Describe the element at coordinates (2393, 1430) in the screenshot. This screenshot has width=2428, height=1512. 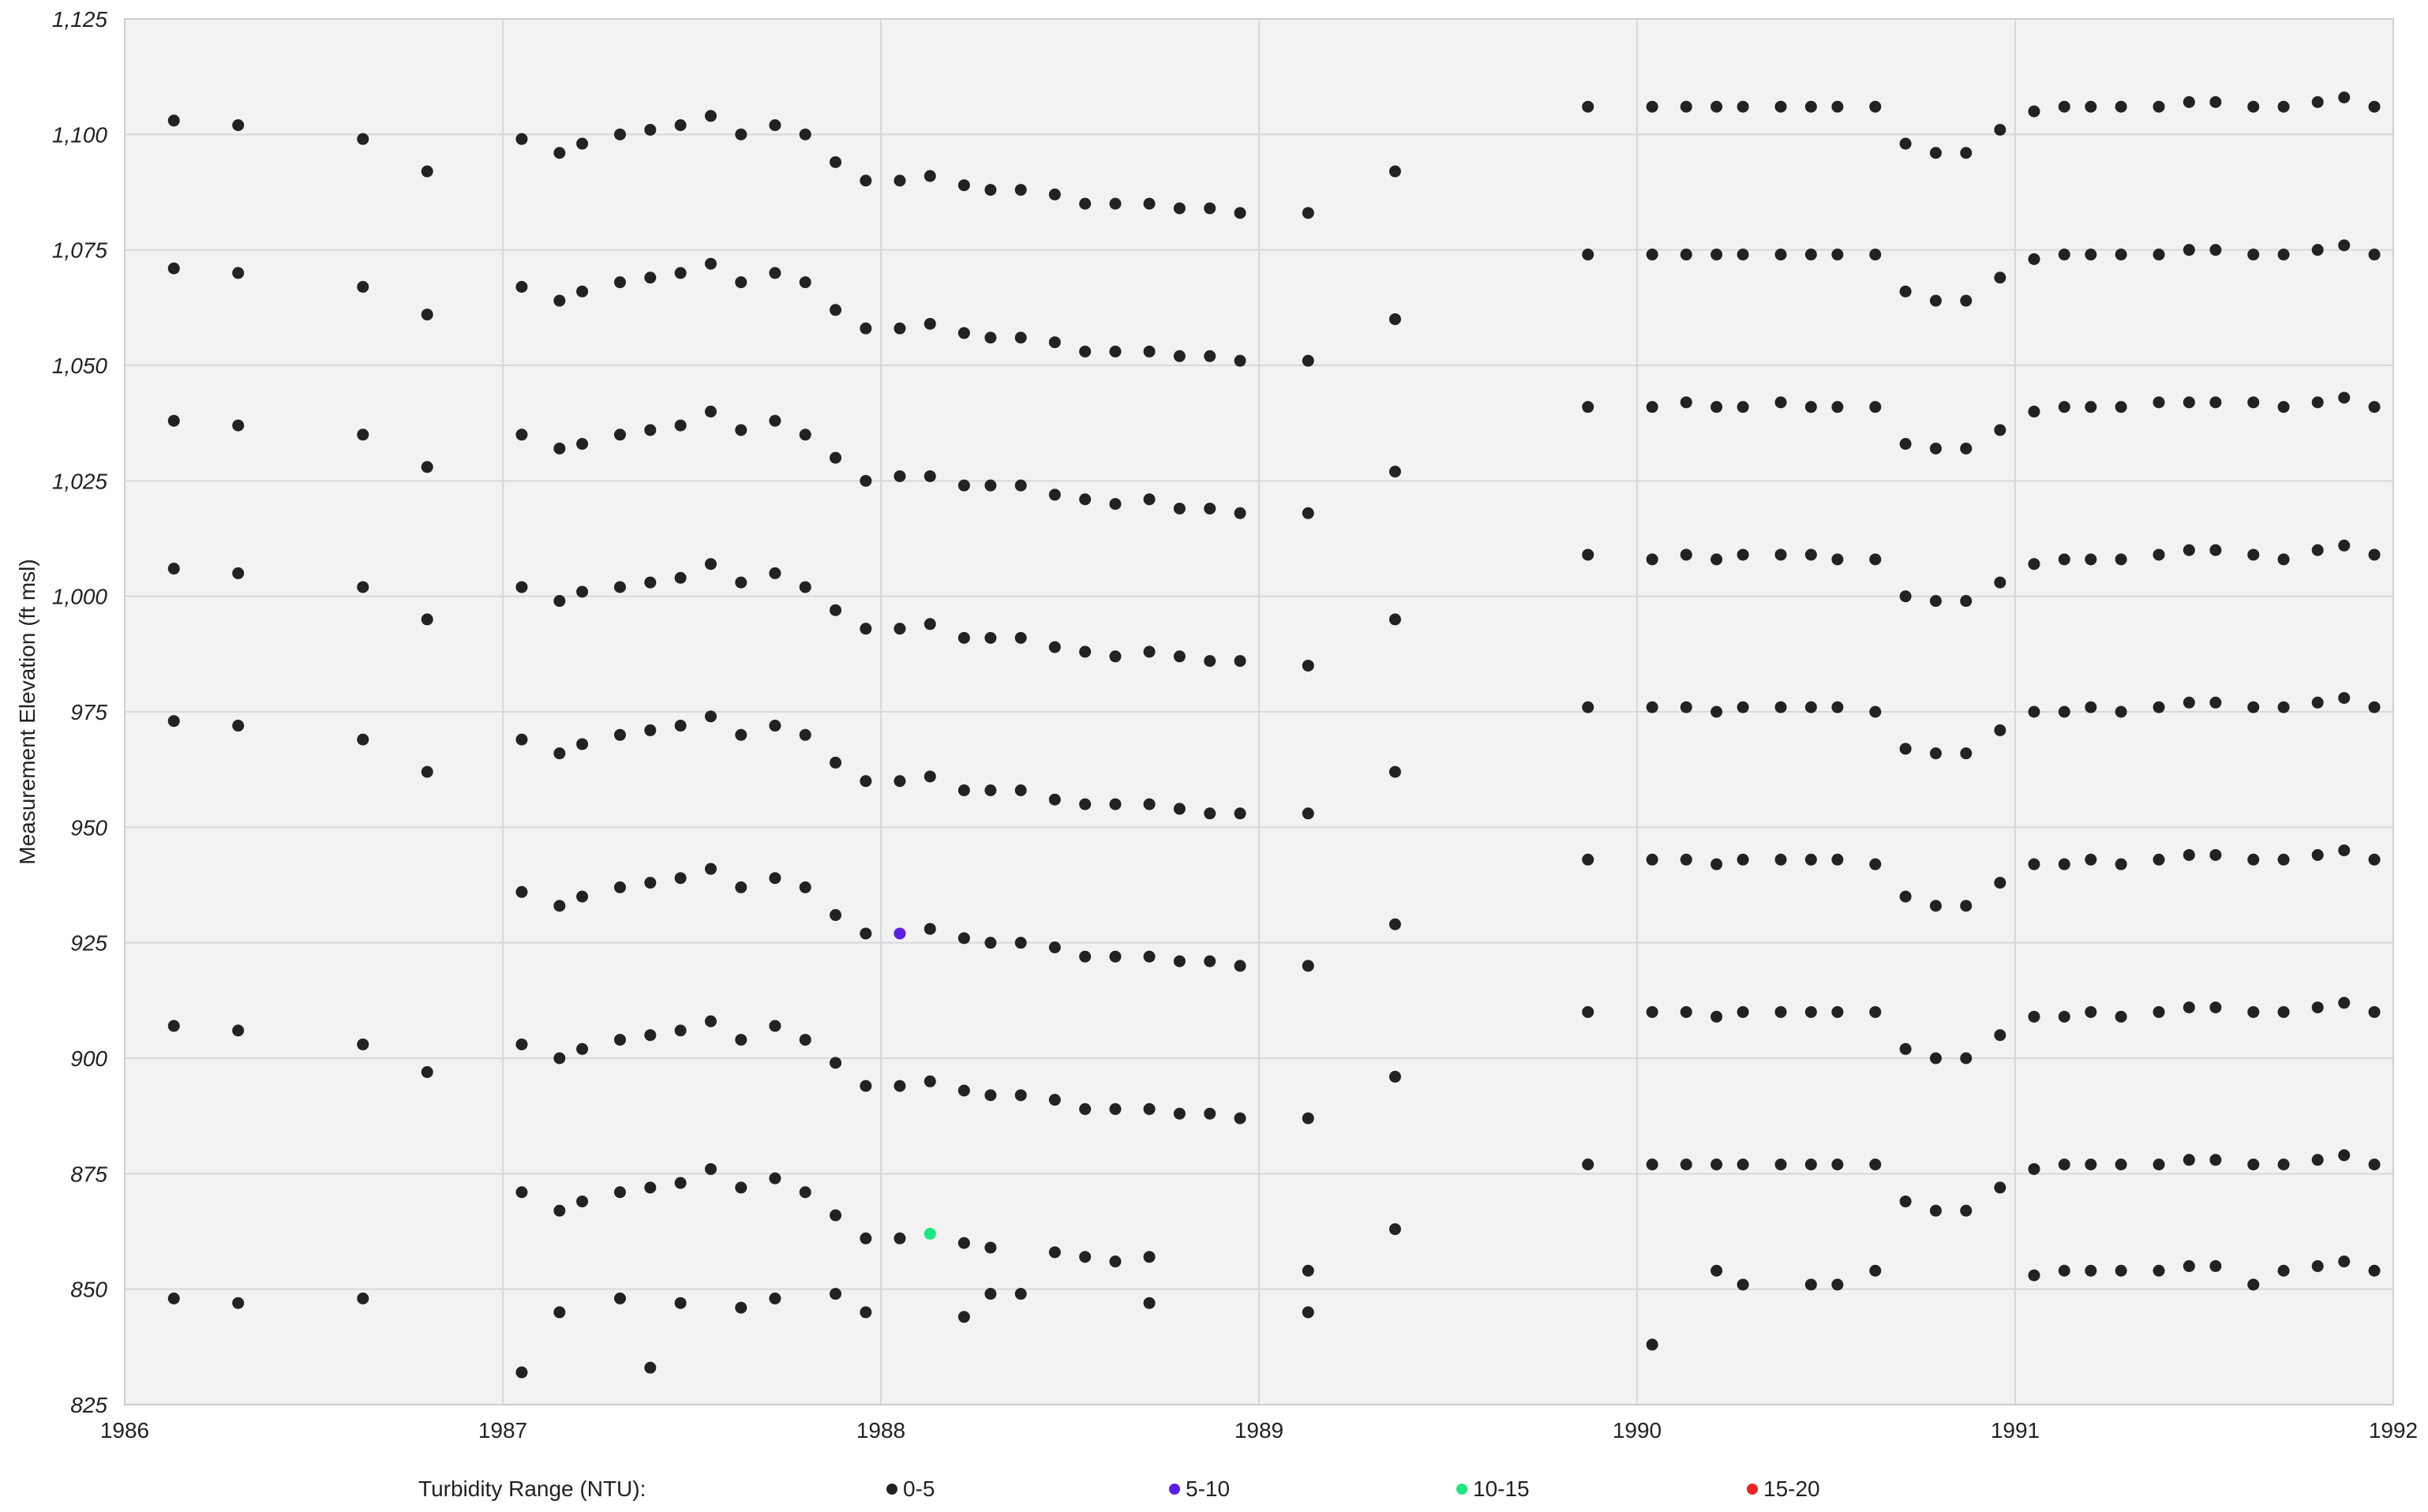
I see `x-tick-label: 1992` at that location.